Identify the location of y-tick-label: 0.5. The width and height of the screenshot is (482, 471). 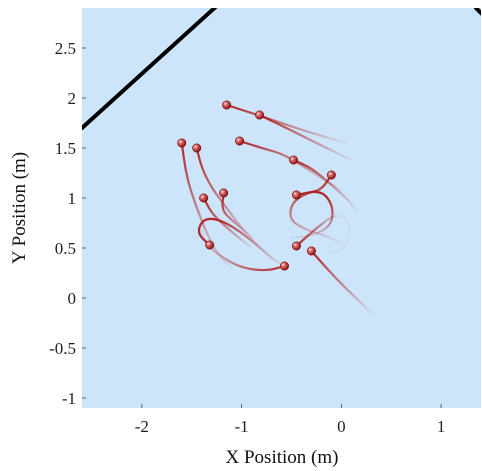
(65, 248).